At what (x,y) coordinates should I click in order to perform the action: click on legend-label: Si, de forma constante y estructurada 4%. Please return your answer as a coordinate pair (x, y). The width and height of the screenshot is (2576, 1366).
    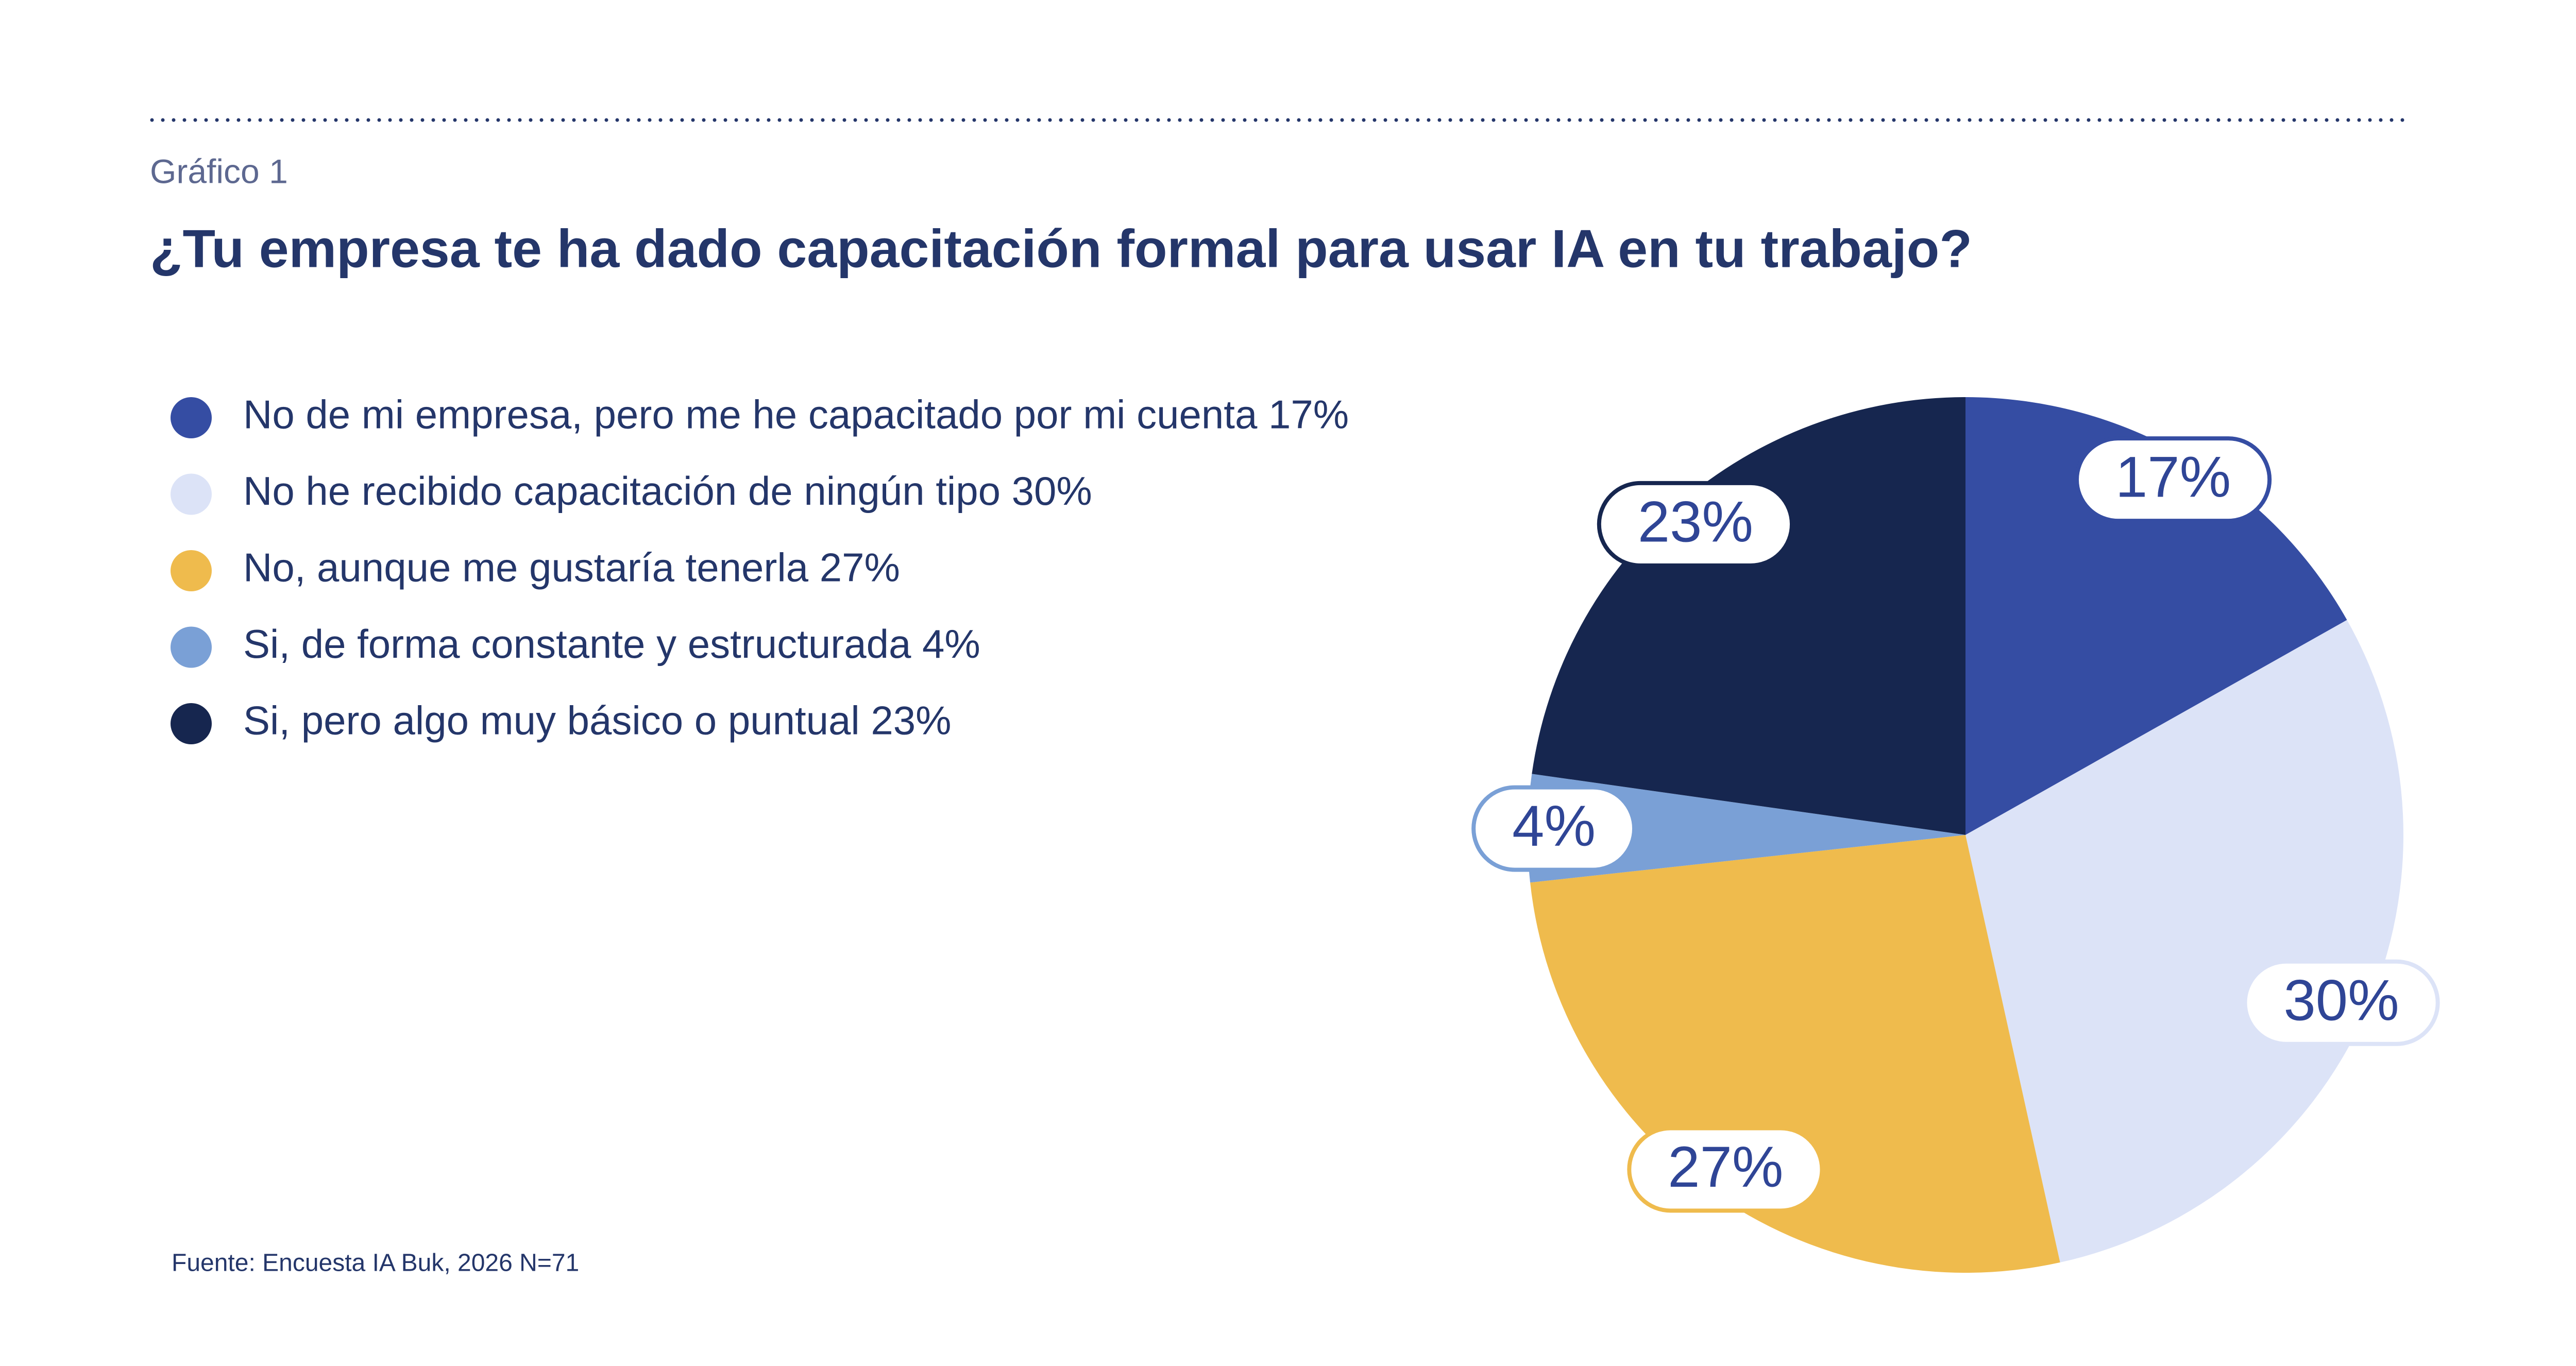
    Looking at the image, I should click on (611, 644).